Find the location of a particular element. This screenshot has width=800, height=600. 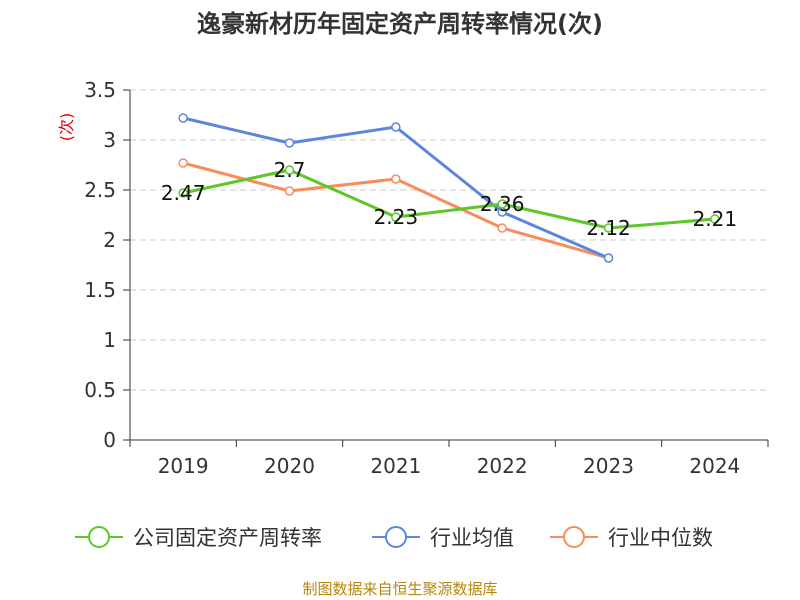

data-label: 2.21 is located at coordinates (715, 219).